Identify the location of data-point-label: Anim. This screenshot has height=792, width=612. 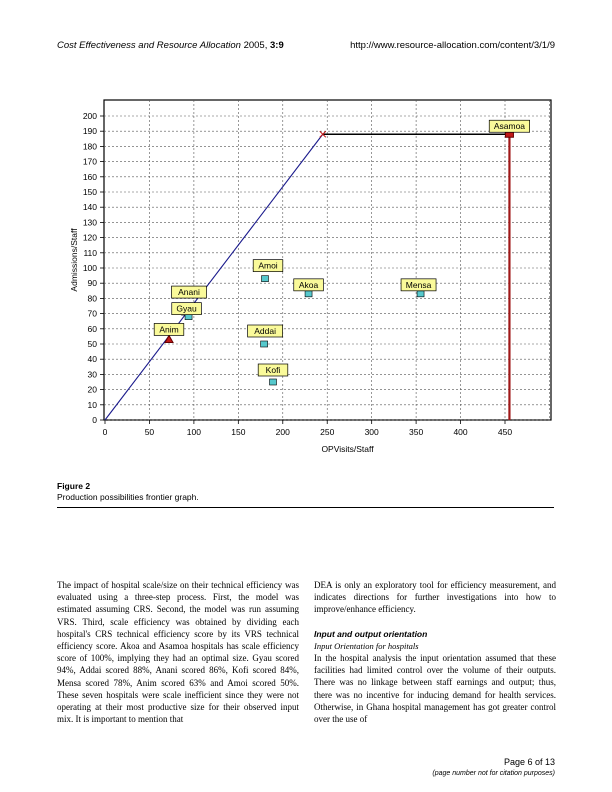
(168, 329).